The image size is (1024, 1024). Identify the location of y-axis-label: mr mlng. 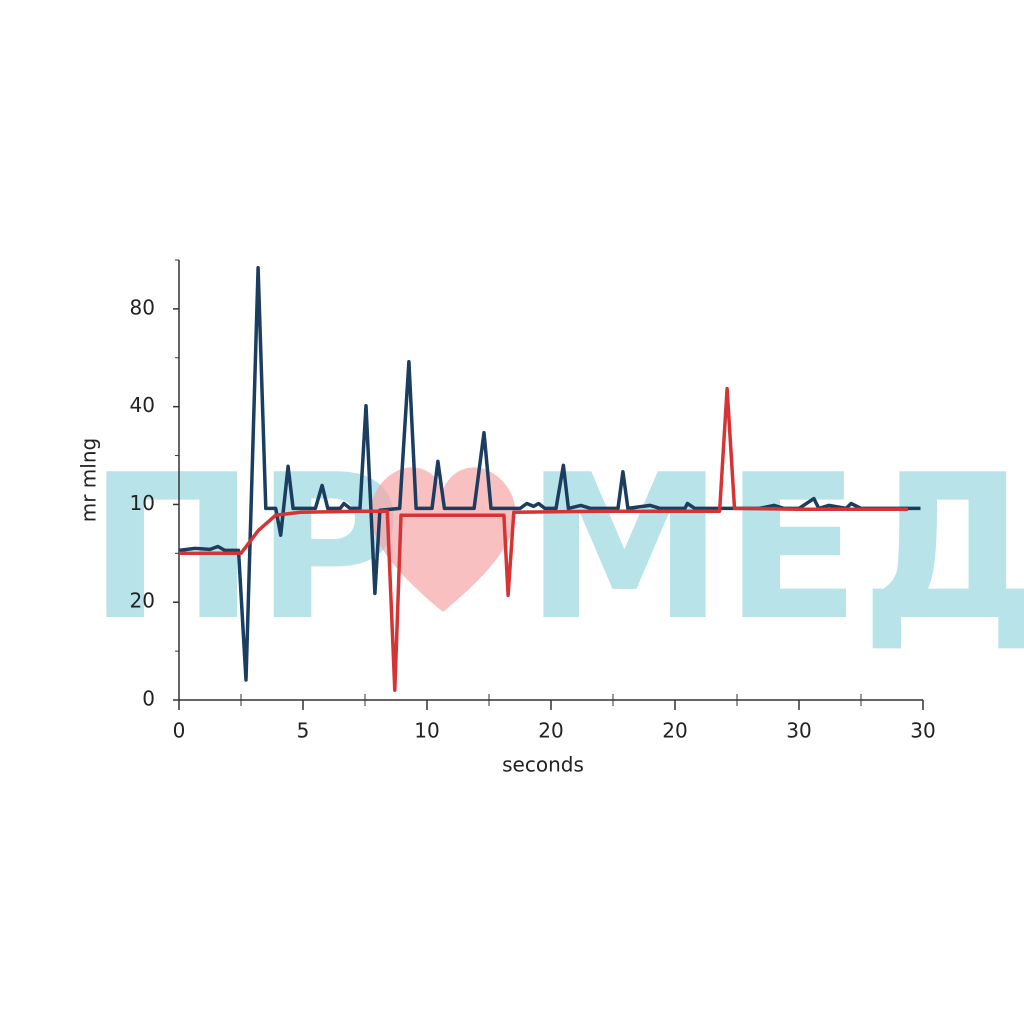
(89, 480).